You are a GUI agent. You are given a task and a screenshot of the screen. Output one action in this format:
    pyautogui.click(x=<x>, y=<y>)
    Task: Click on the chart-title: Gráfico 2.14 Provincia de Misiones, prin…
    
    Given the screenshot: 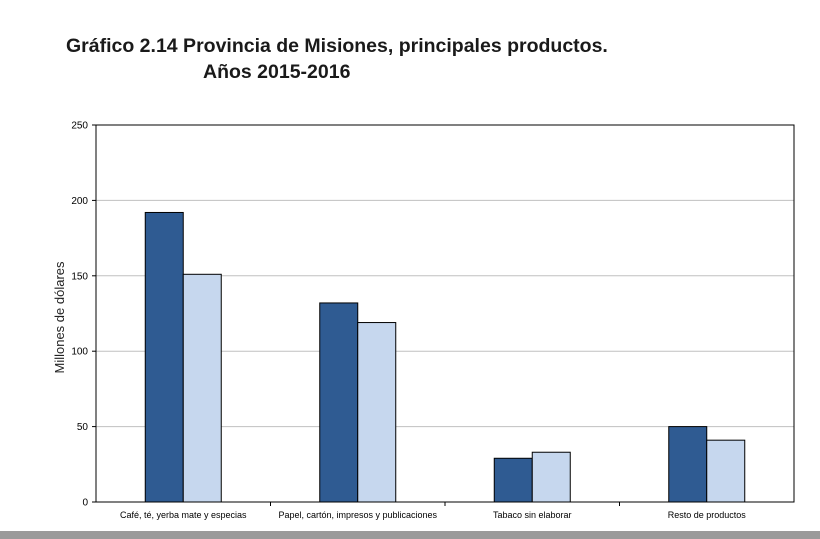 What is the action you would take?
    pyautogui.click(x=337, y=59)
    